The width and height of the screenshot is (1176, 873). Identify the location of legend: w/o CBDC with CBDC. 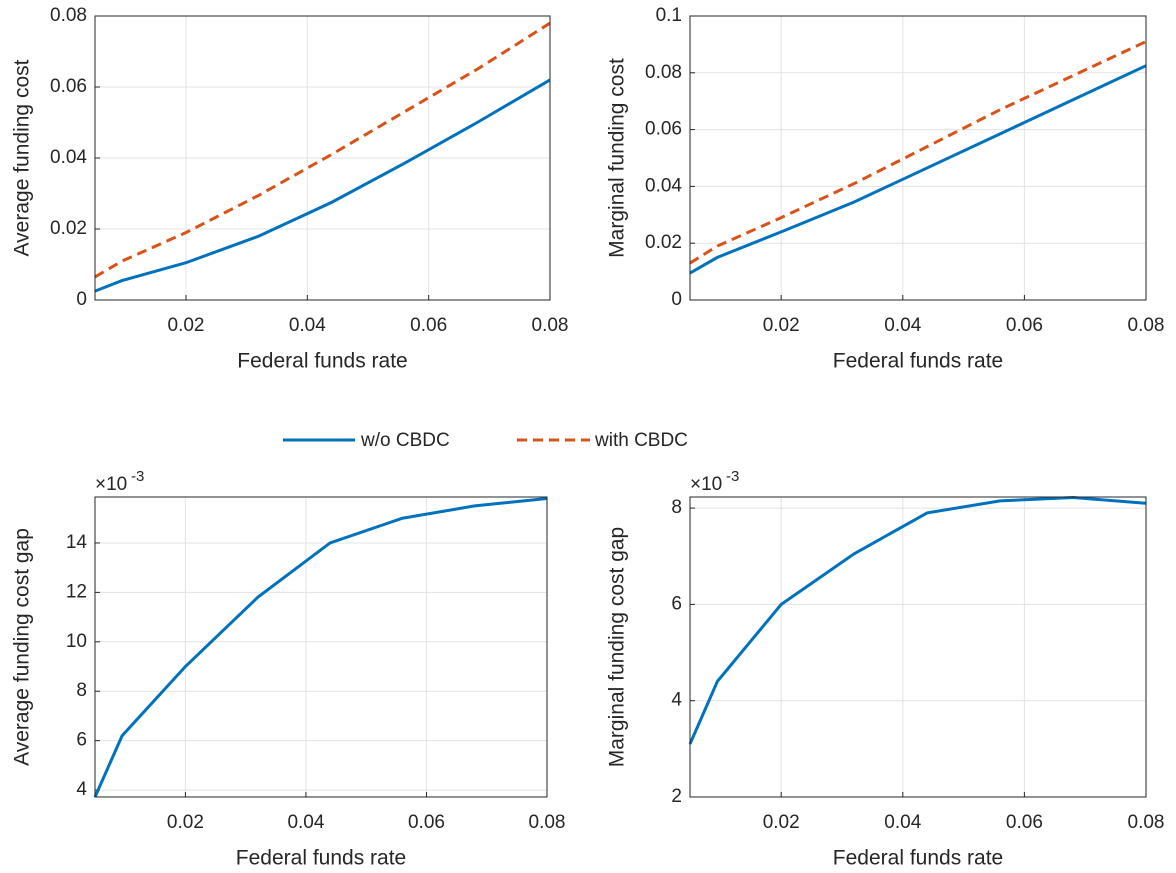
(485, 440).